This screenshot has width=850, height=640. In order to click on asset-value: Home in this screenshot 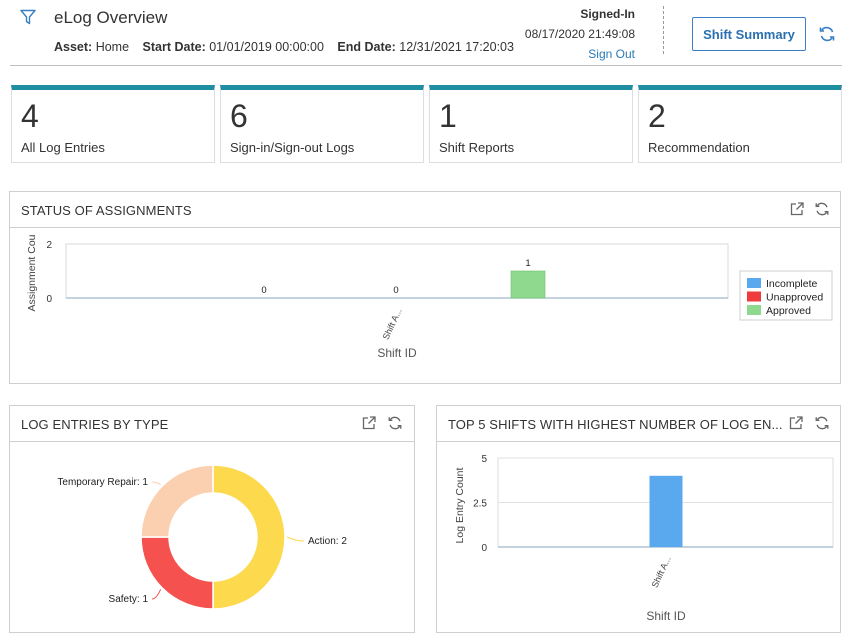, I will do `click(112, 47)`.